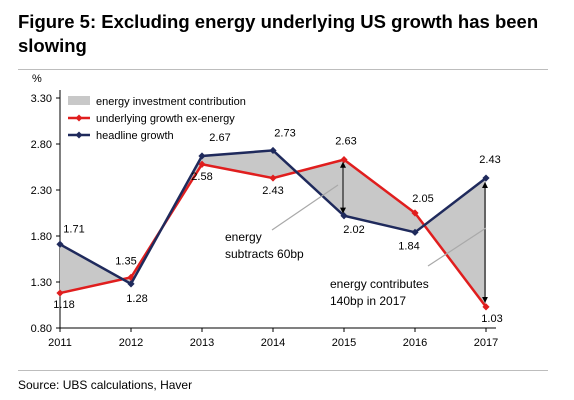 The height and width of the screenshot is (400, 574). What do you see at coordinates (41, 237) in the screenshot?
I see `y-tick-label: 1.80` at bounding box center [41, 237].